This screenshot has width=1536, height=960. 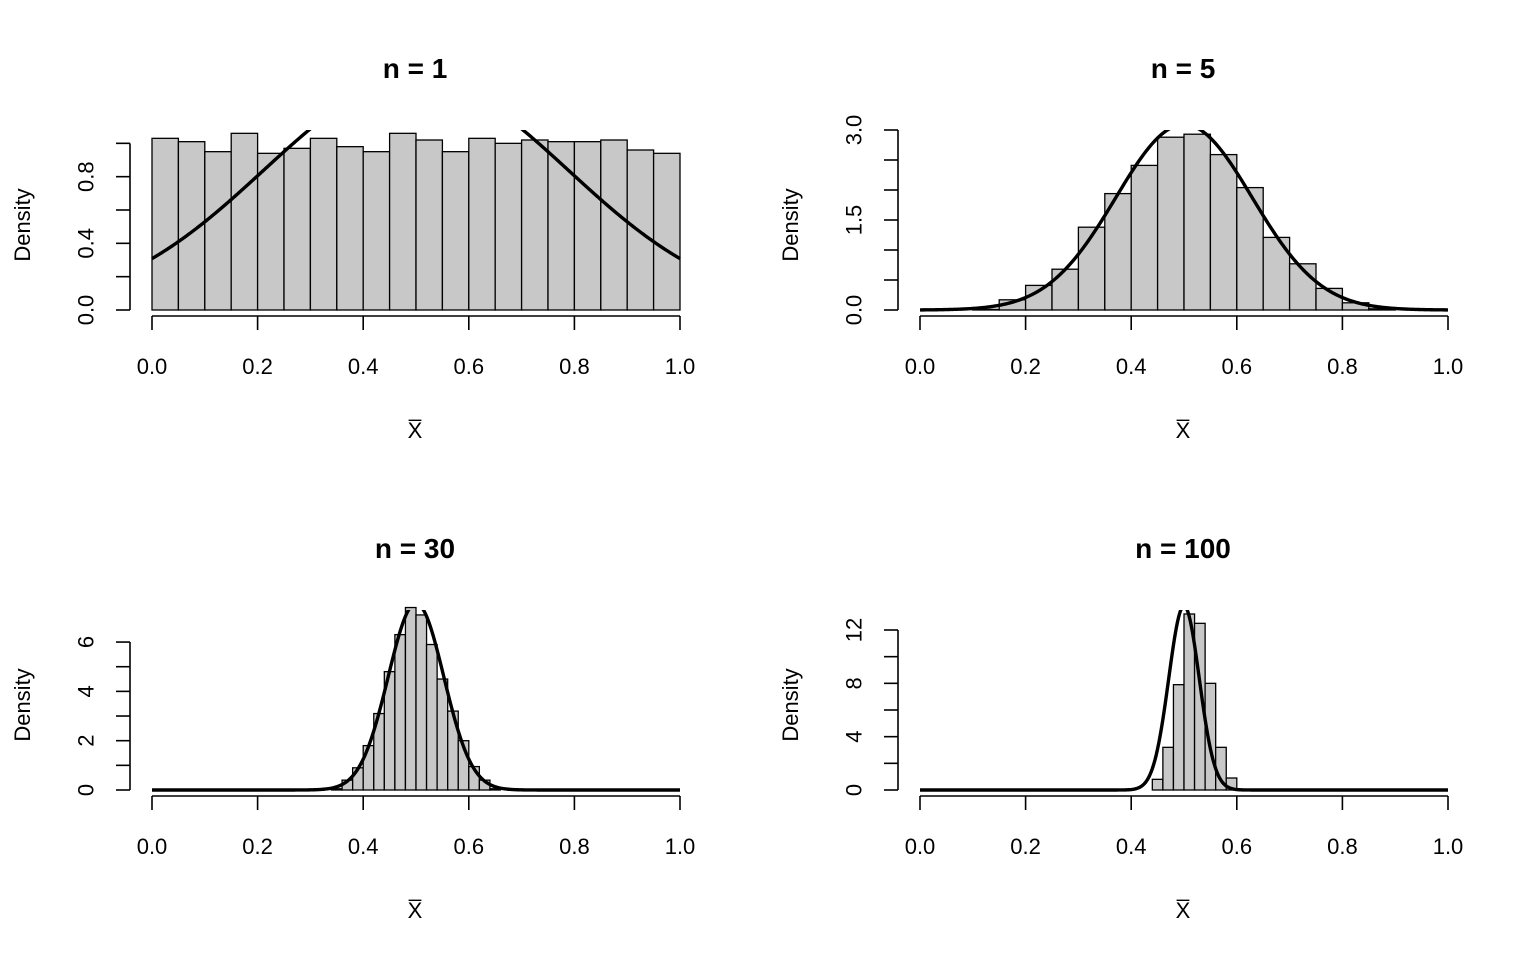 I want to click on panel-title: n = 5, so click(x=1183, y=68).